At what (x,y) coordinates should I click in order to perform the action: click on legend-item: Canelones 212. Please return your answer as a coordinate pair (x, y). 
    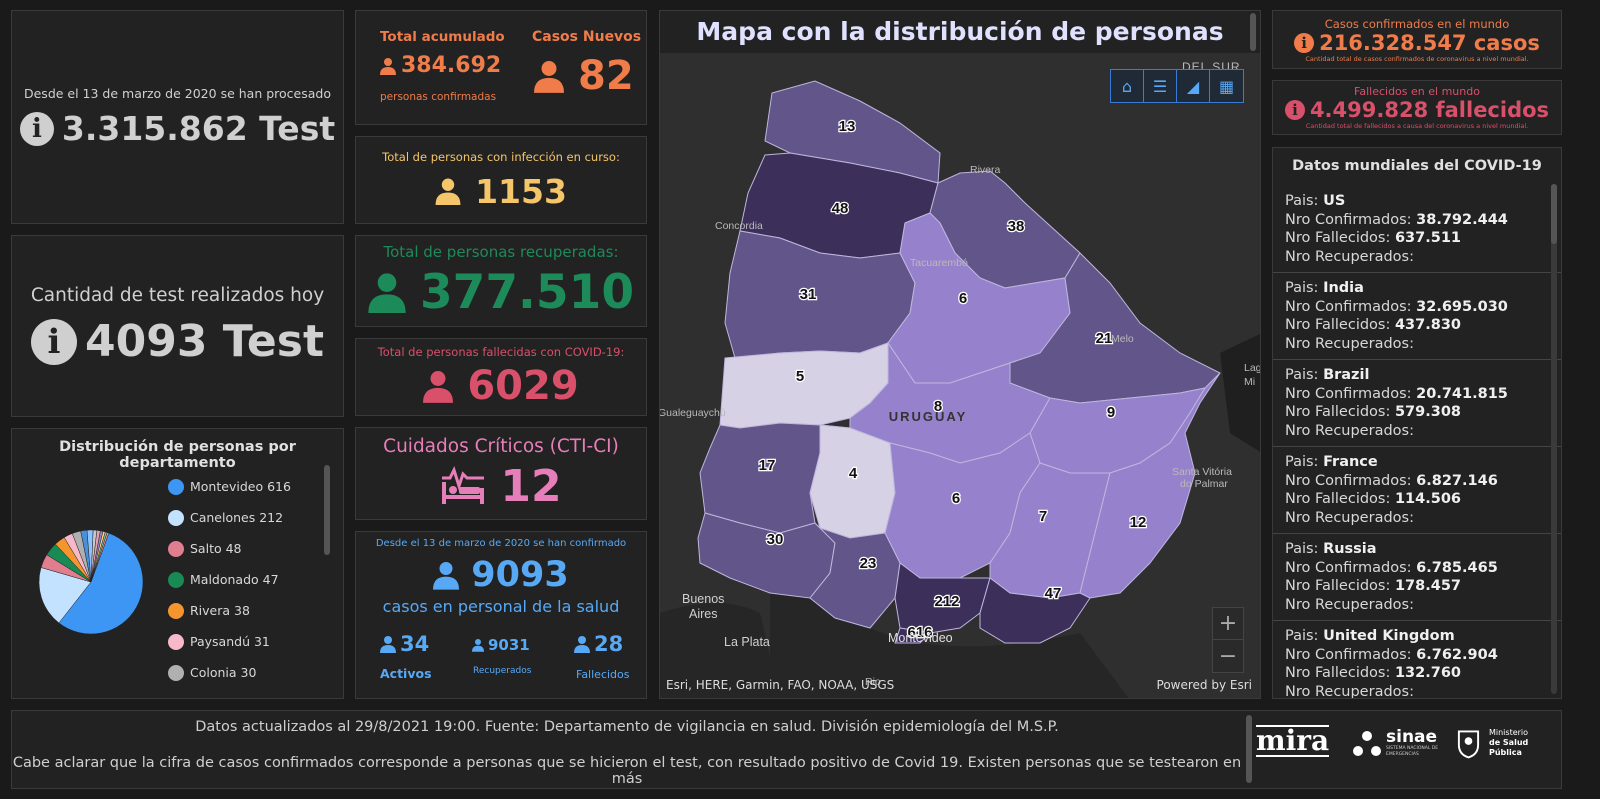
    Looking at the image, I should click on (229, 517).